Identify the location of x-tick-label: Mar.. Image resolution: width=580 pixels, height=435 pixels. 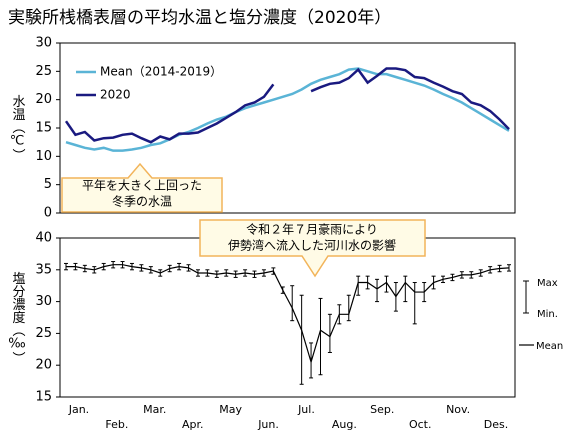
(154, 409).